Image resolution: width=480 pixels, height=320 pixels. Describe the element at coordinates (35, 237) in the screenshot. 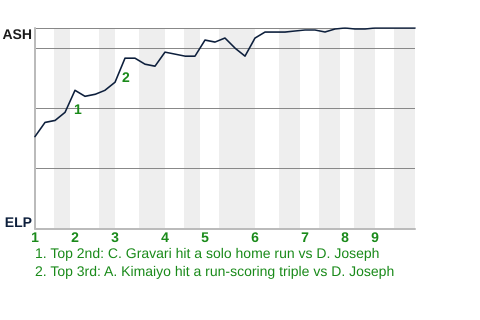

I see `x-tick-label: 1` at that location.